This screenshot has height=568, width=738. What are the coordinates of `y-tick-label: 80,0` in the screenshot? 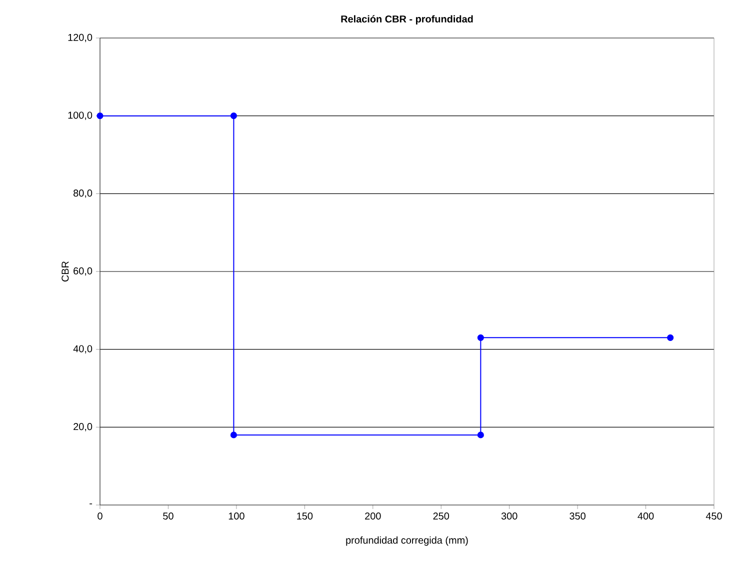 It's located at (83, 194).